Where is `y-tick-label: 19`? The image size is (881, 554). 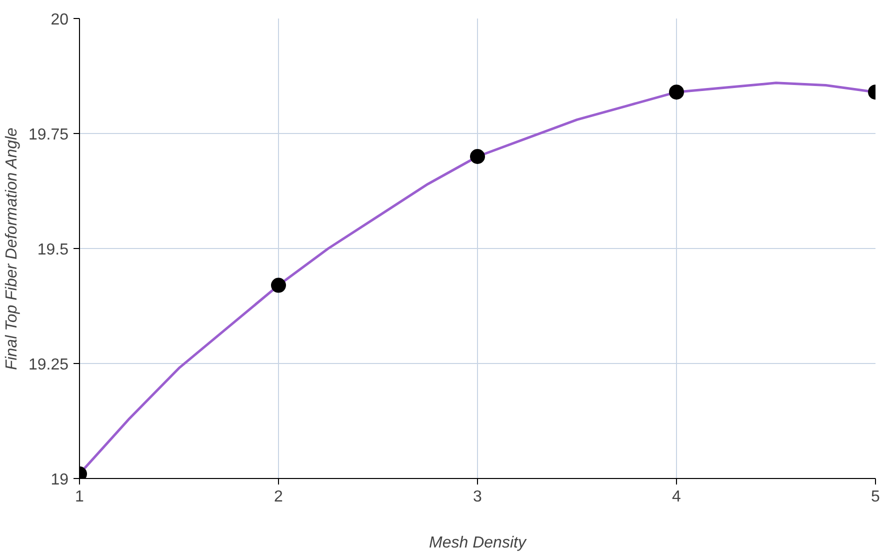
y-tick-label: 19 is located at coordinates (59, 480).